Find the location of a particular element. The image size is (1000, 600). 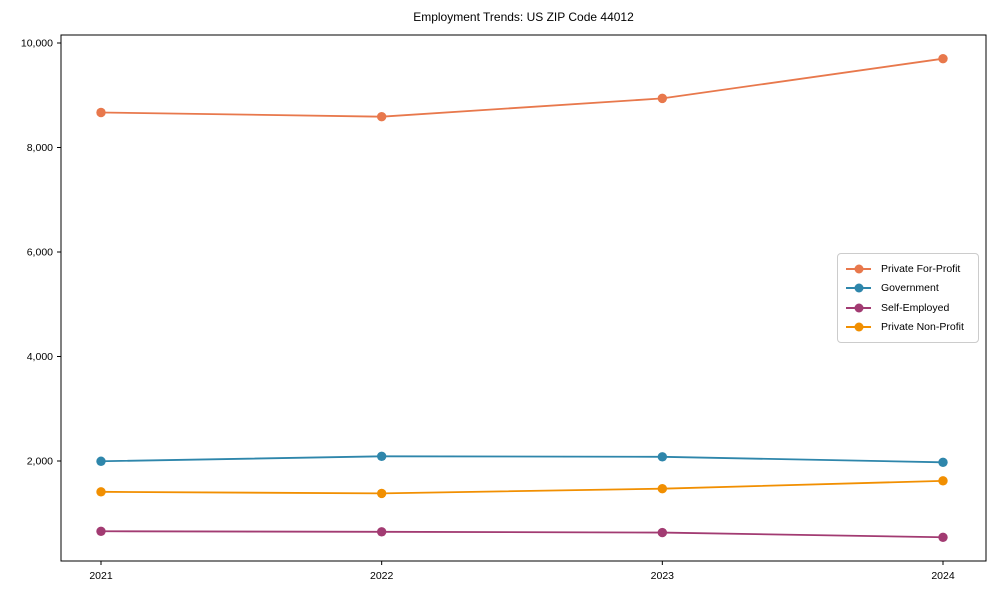

data-point-government-2024 is located at coordinates (943, 462).